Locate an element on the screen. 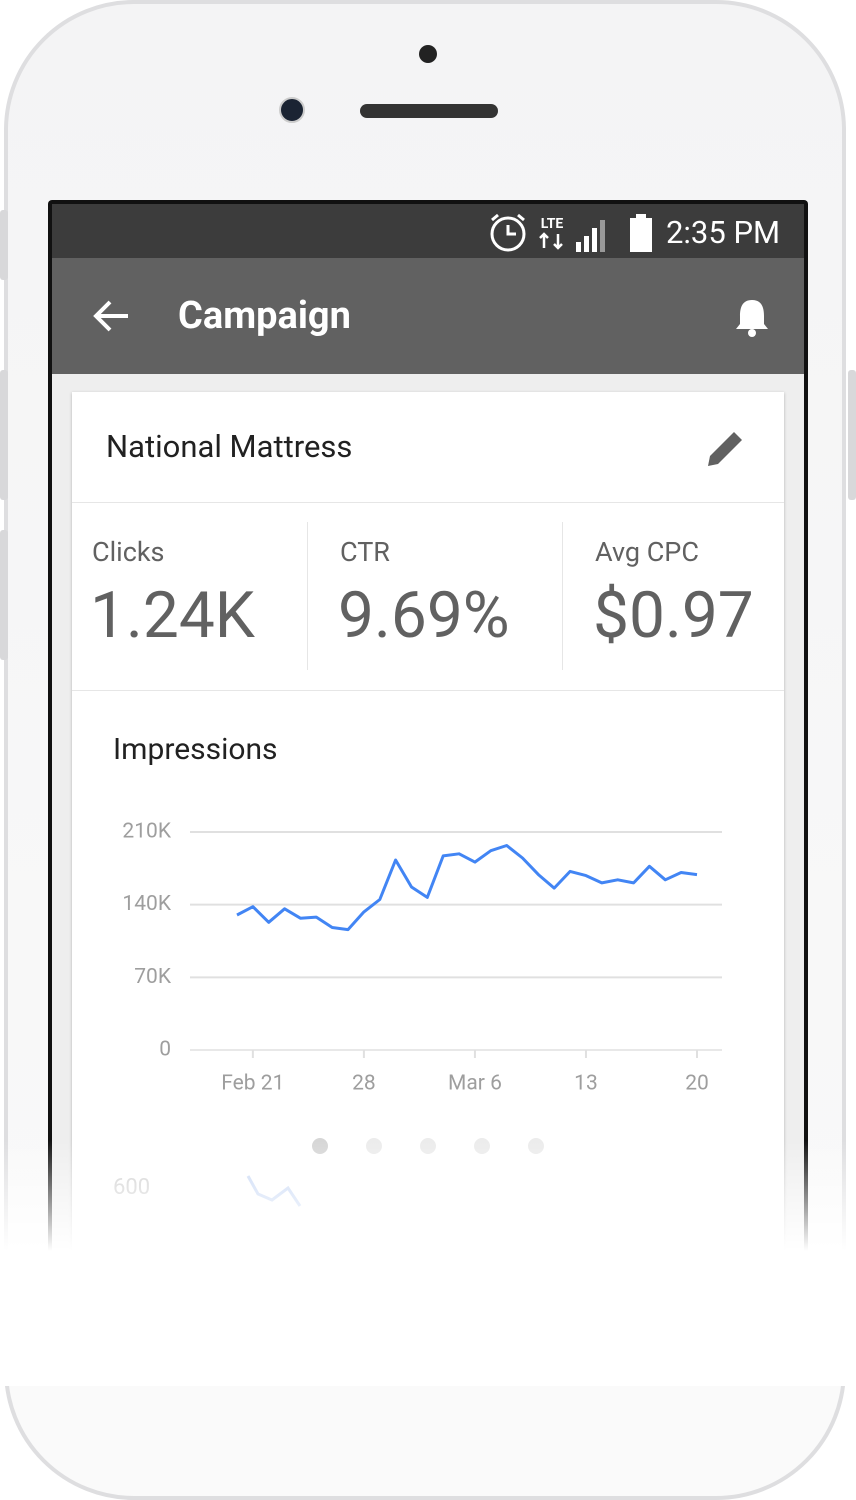 Image resolution: width=856 pixels, height=1500 pixels. y-tick-label: 70K is located at coordinates (153, 977).